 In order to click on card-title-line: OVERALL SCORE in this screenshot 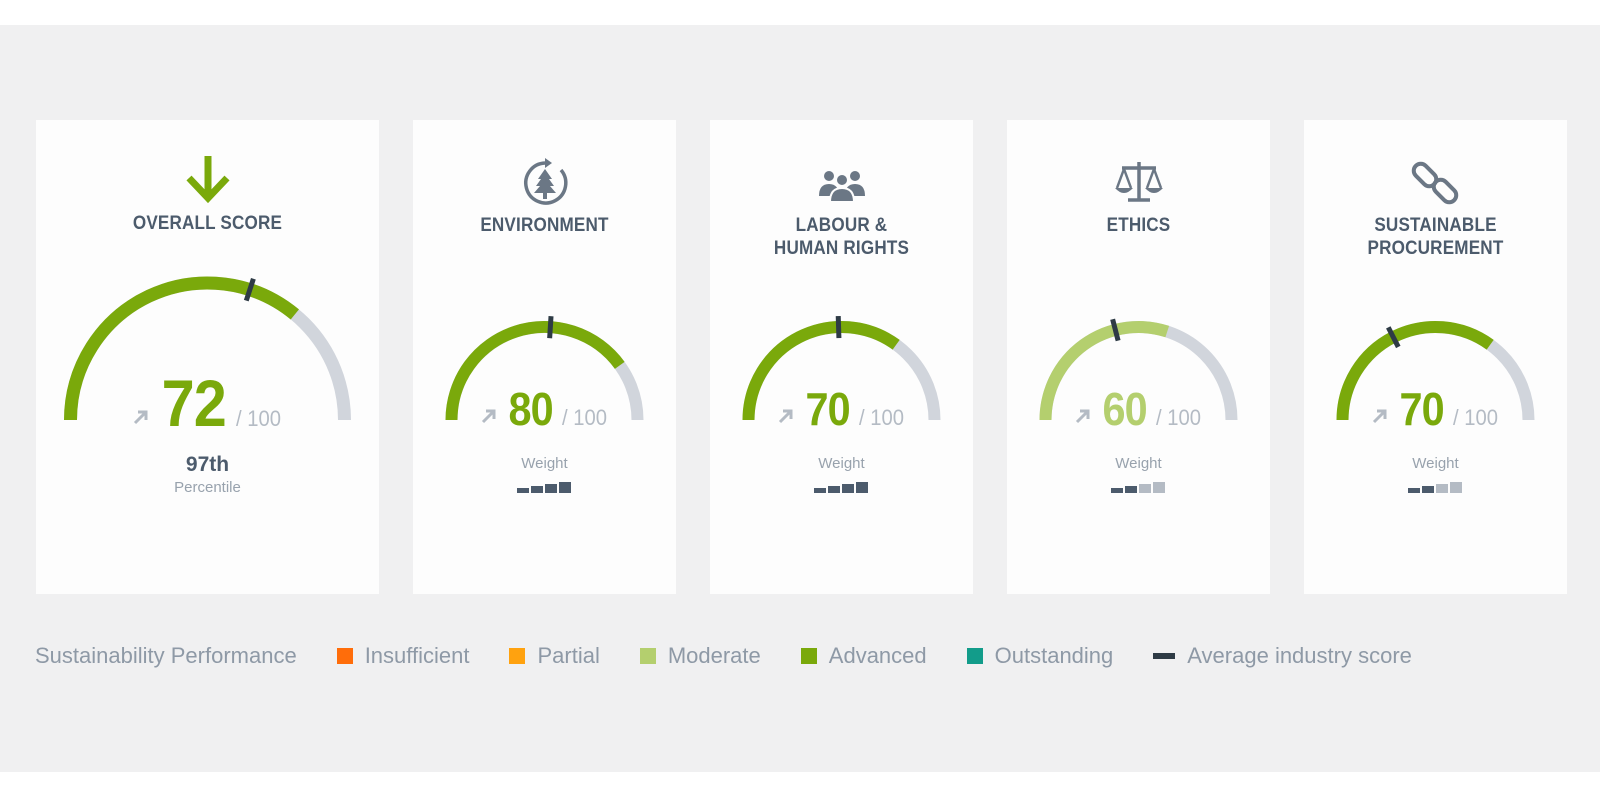, I will do `click(207, 223)`.